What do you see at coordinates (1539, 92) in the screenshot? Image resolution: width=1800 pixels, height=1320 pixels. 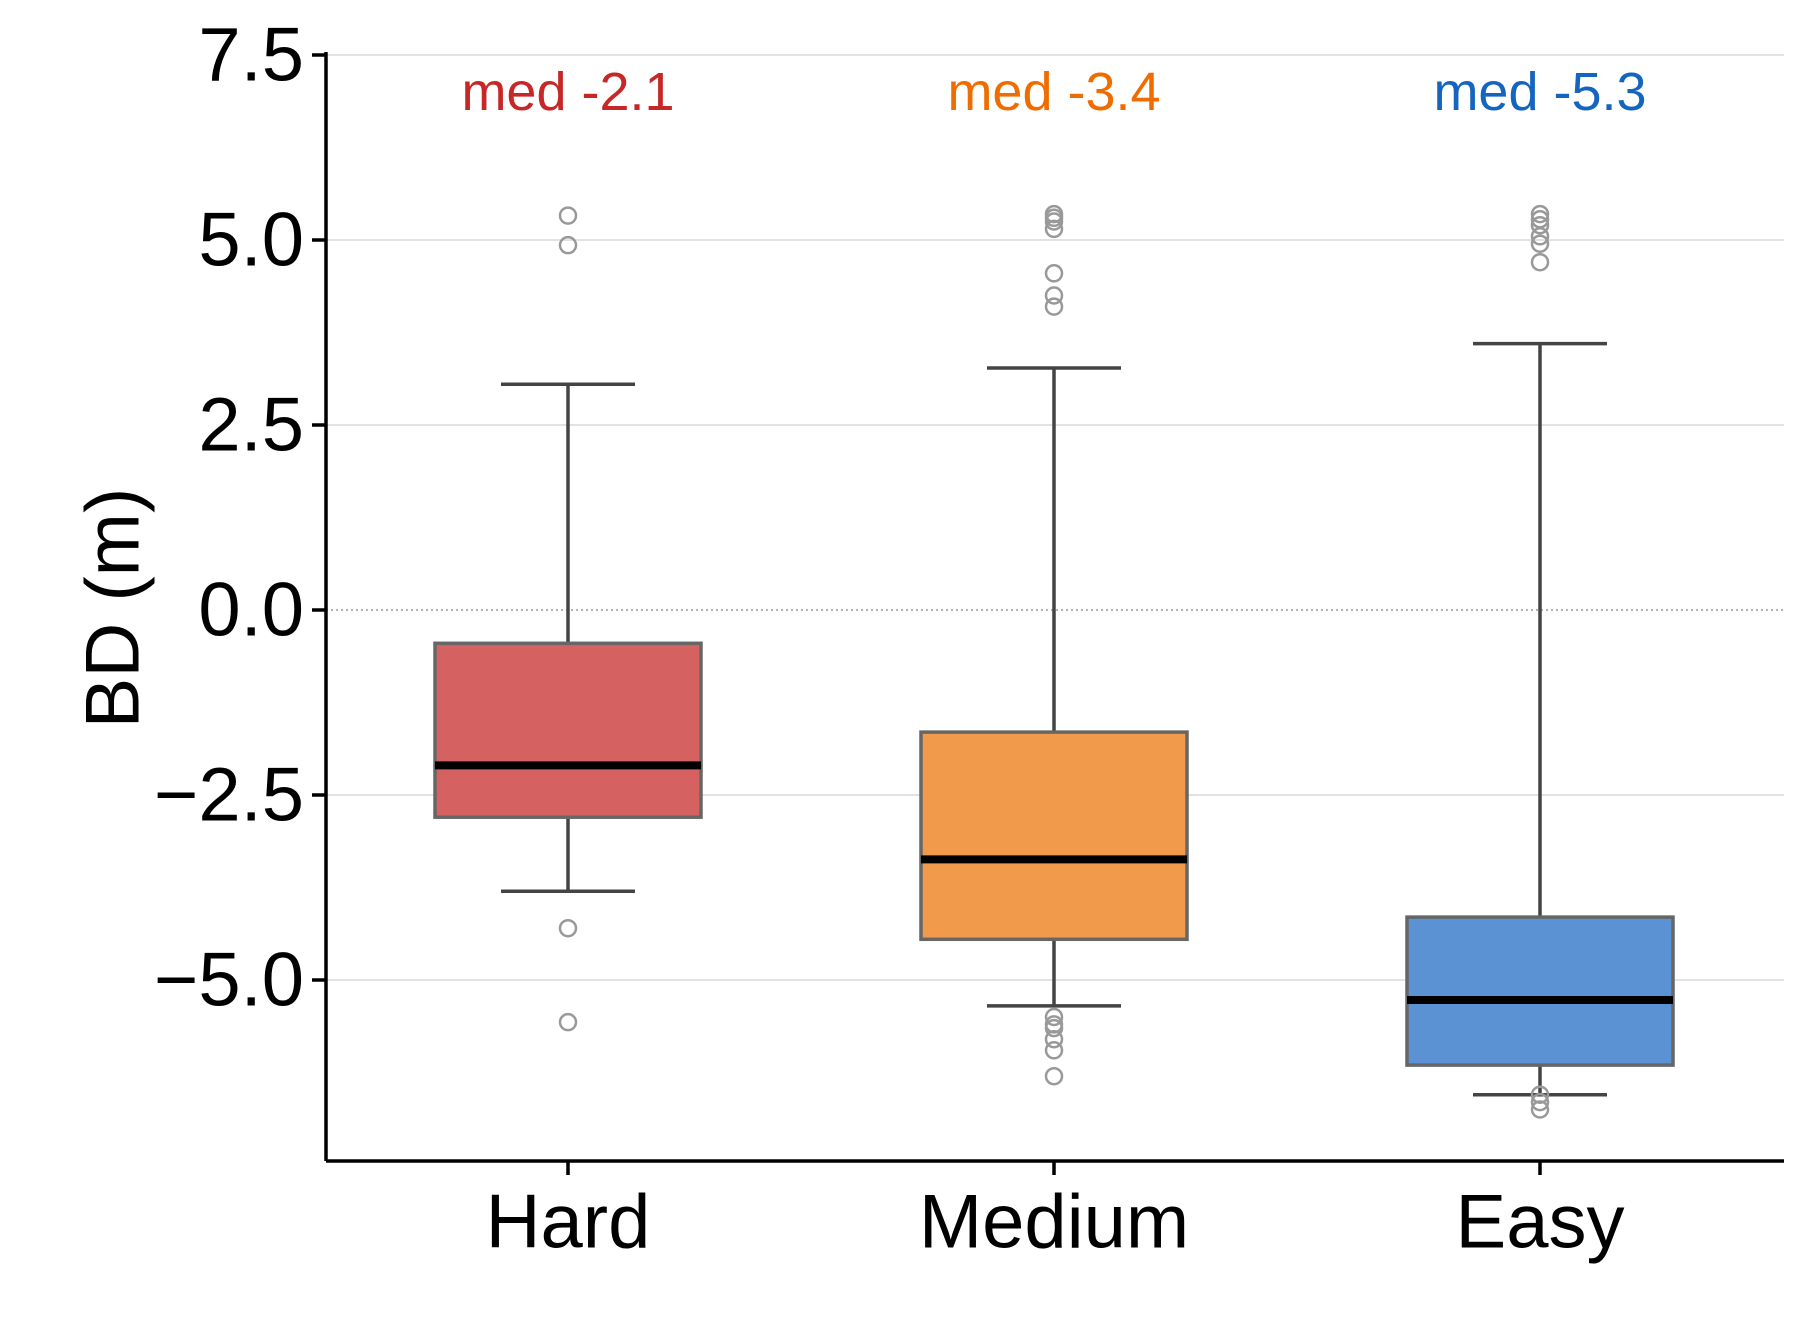 I see `median-annotation: med -5.3` at bounding box center [1539, 92].